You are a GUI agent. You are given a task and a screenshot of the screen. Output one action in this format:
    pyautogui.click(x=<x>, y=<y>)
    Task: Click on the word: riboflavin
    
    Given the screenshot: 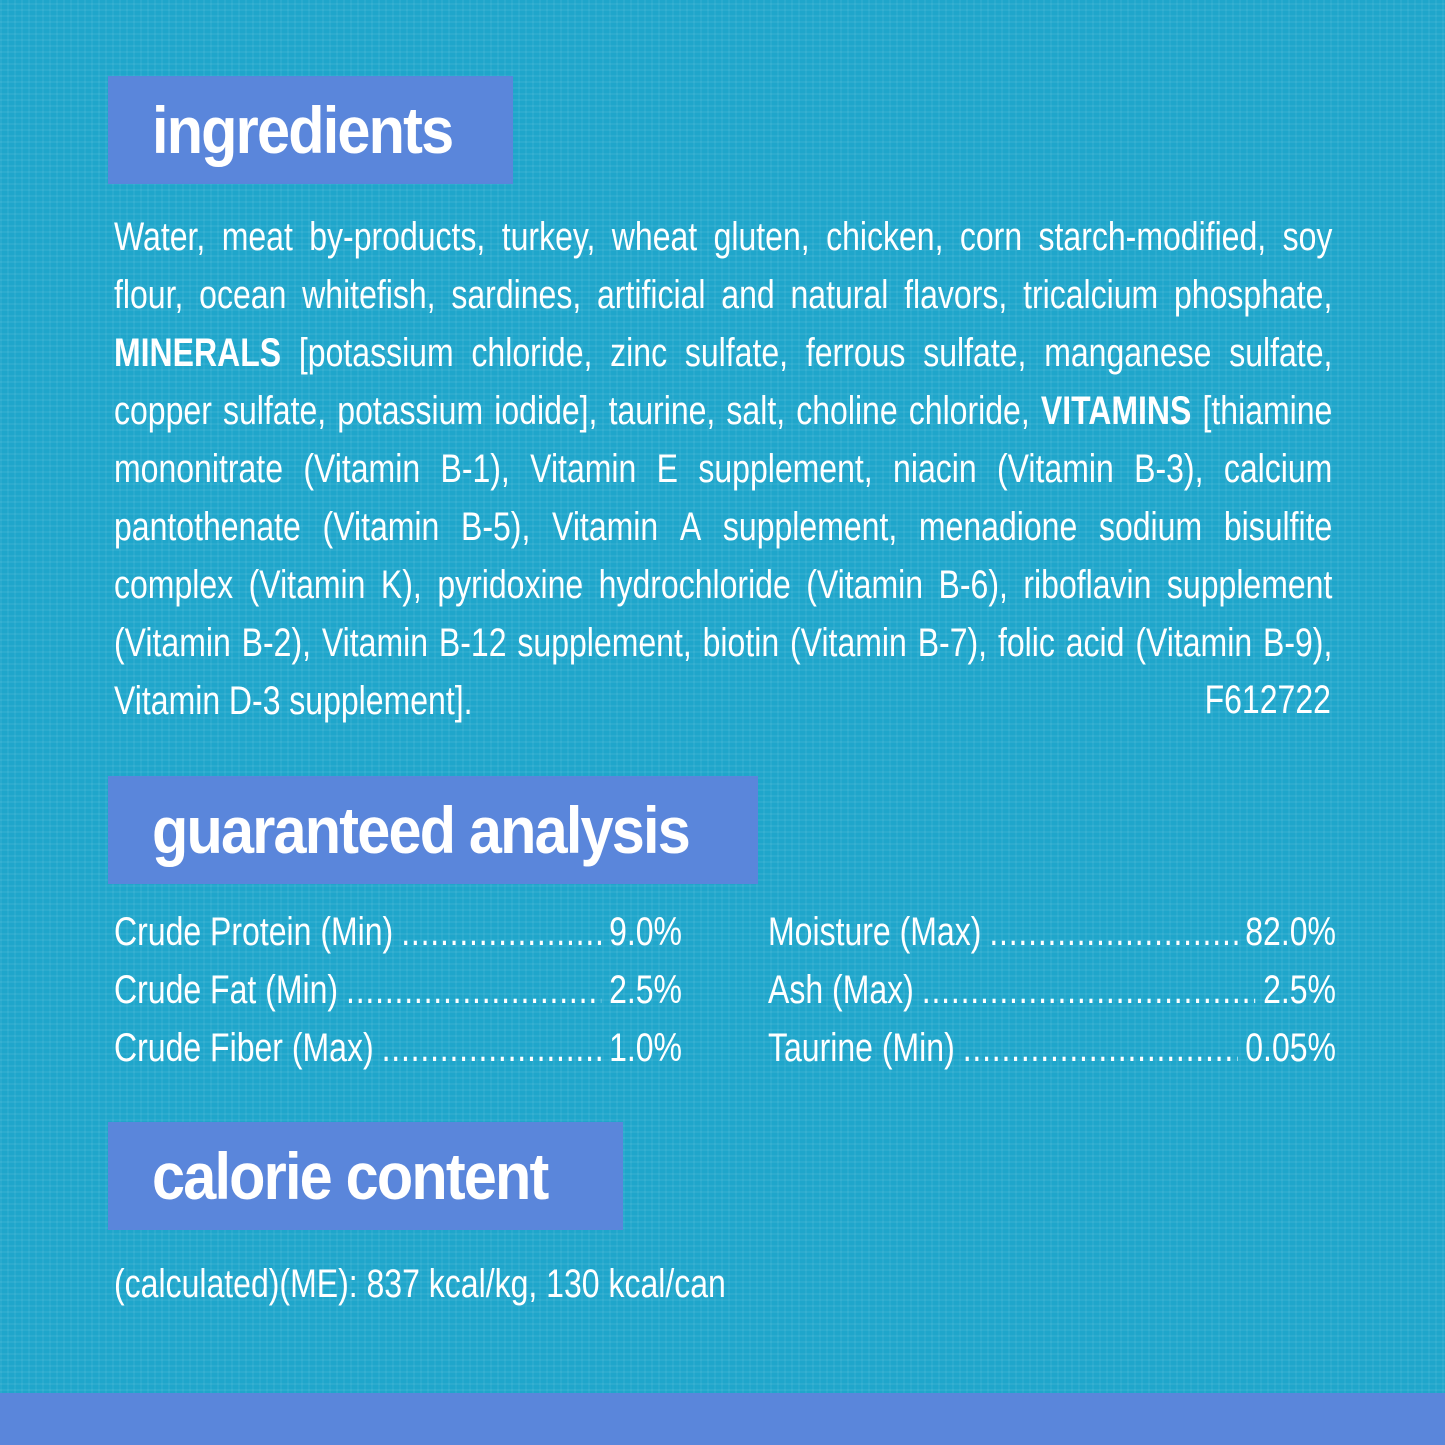 What is the action you would take?
    pyautogui.click(x=1087, y=585)
    